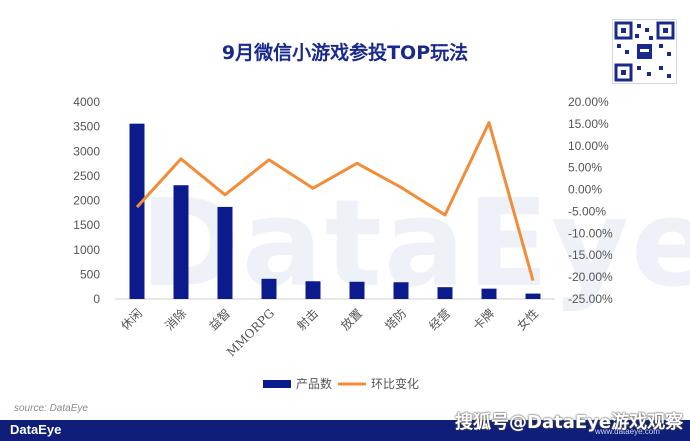 The height and width of the screenshot is (441, 690). Describe the element at coordinates (176, 320) in the screenshot. I see `x-tick-label: 消除` at that location.